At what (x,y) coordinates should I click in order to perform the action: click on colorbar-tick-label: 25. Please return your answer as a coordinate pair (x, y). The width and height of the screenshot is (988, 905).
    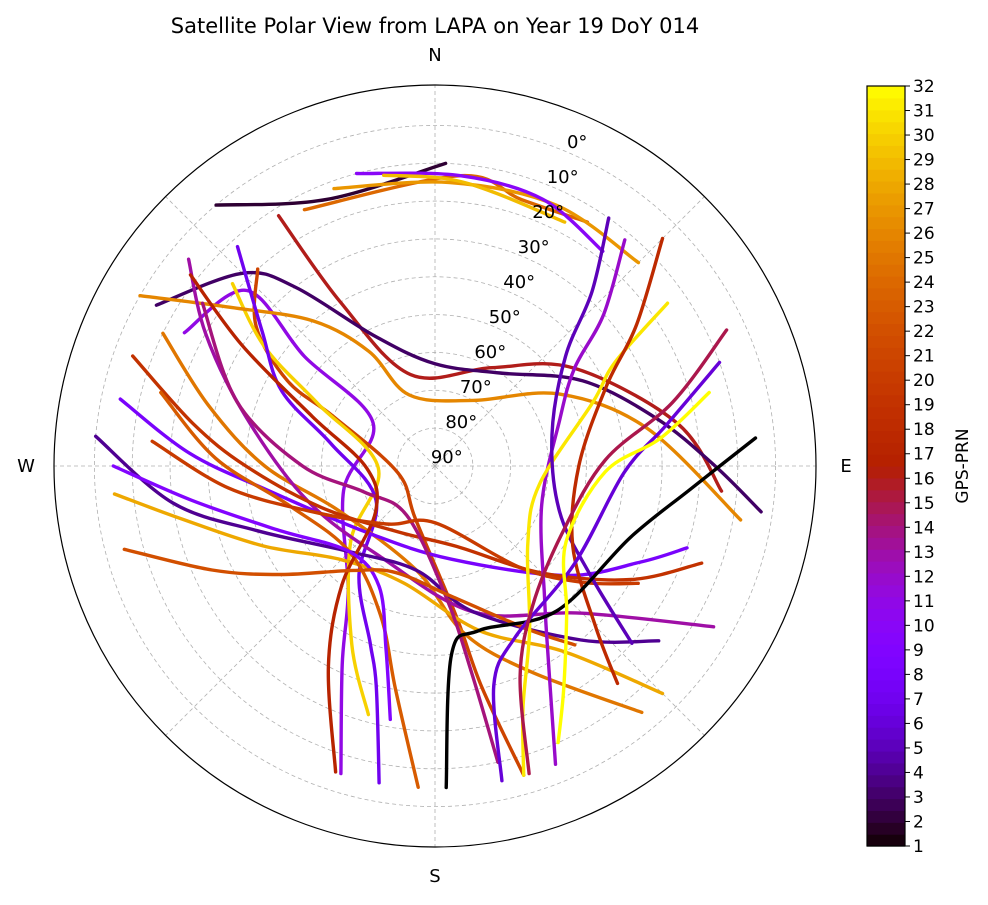
    Looking at the image, I should click on (924, 259).